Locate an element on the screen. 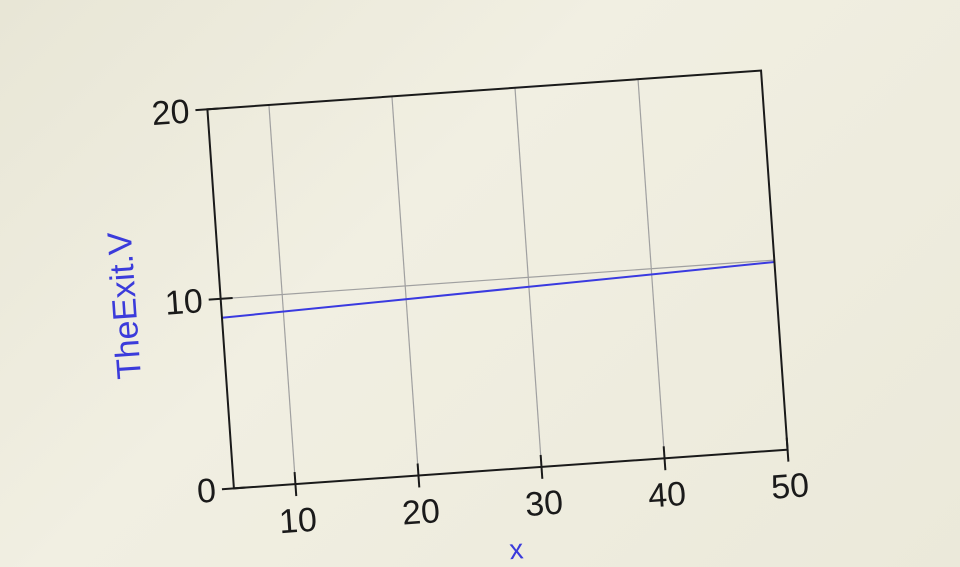 Image resolution: width=960 pixels, height=567 pixels. y-tick-labels: 0 10 20 is located at coordinates (184, 302).